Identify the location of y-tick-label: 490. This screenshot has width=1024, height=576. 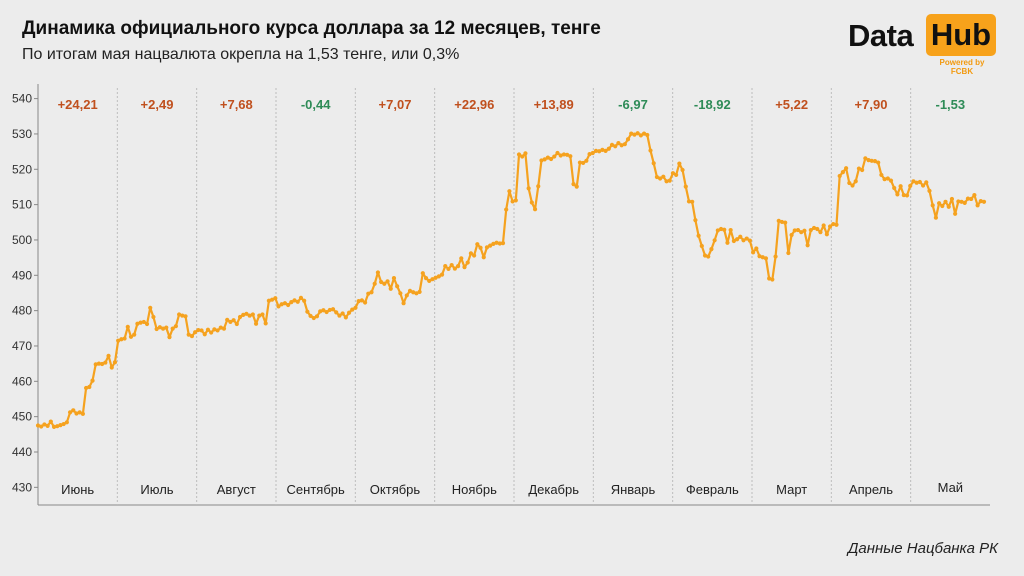
(22, 275).